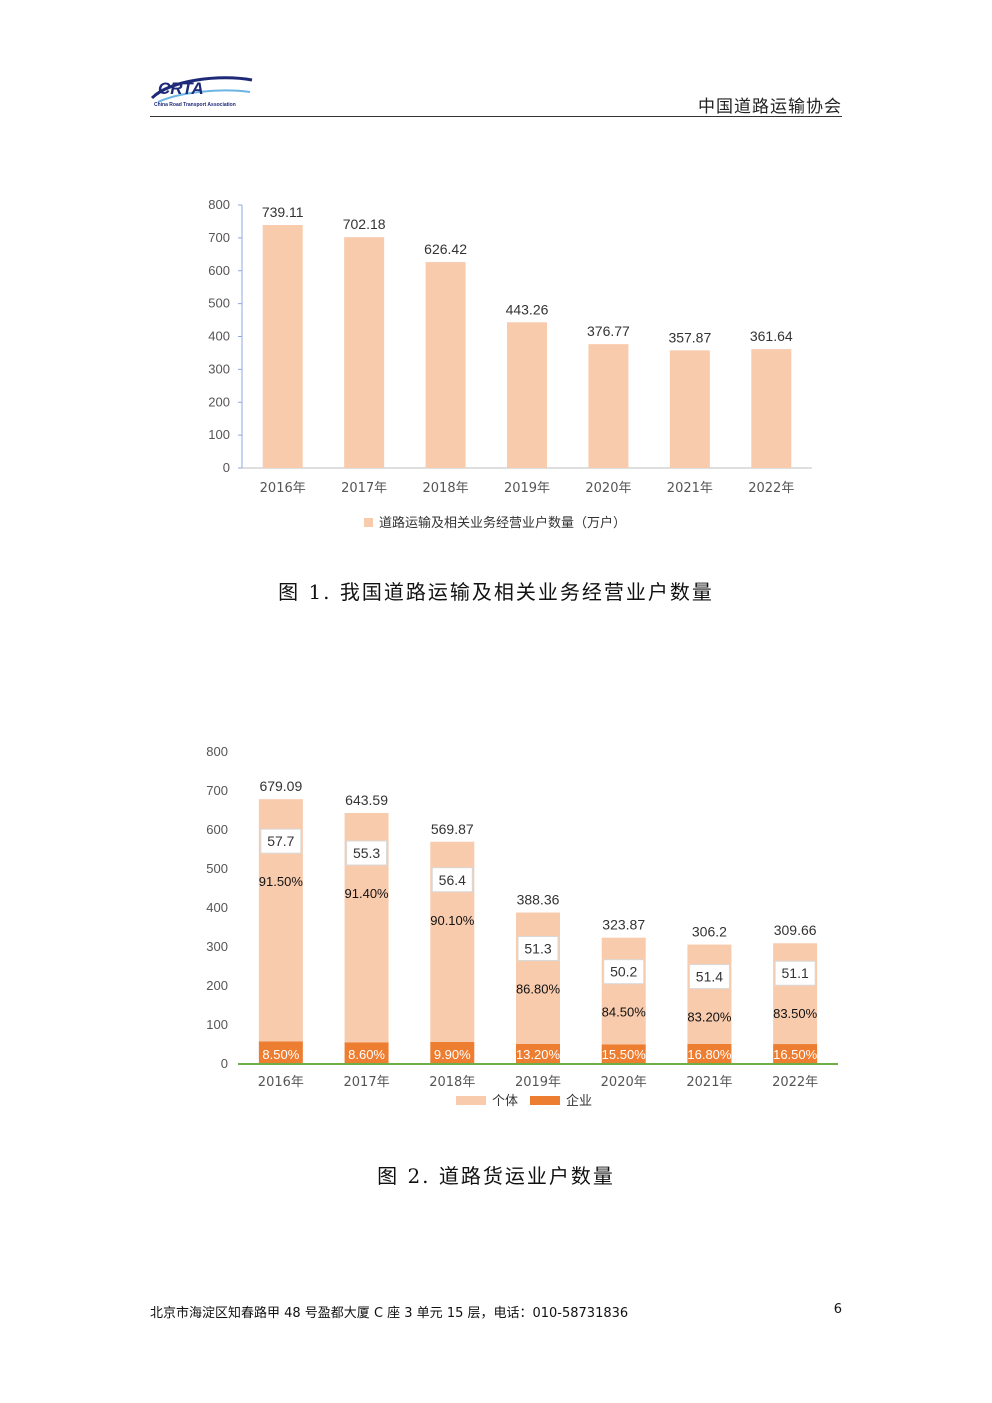 The width and height of the screenshot is (992, 1403). Describe the element at coordinates (538, 900) in the screenshot. I see `total-label: 388.36` at that location.